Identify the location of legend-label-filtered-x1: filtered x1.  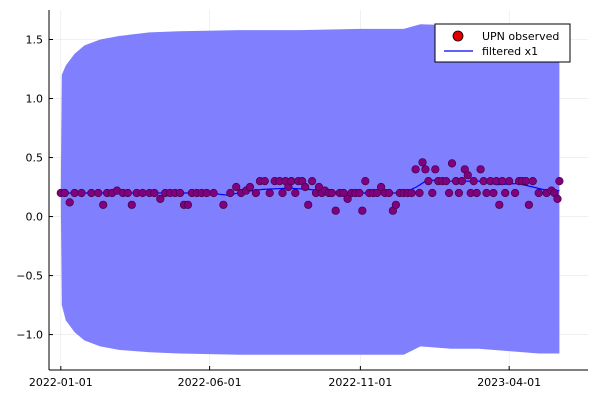
(510, 51).